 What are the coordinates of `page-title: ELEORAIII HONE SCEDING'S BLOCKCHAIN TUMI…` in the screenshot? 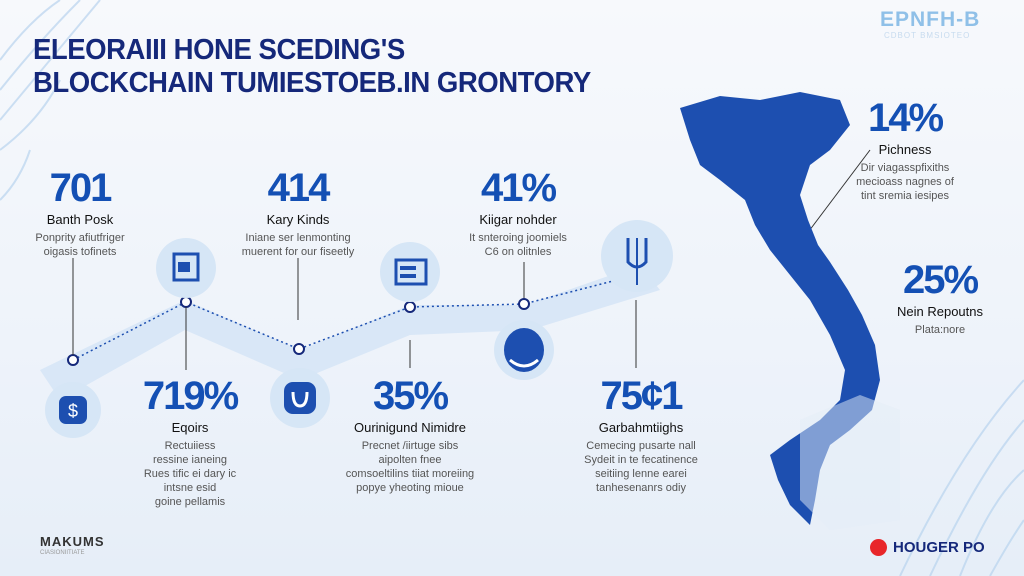 It's located at (312, 67).